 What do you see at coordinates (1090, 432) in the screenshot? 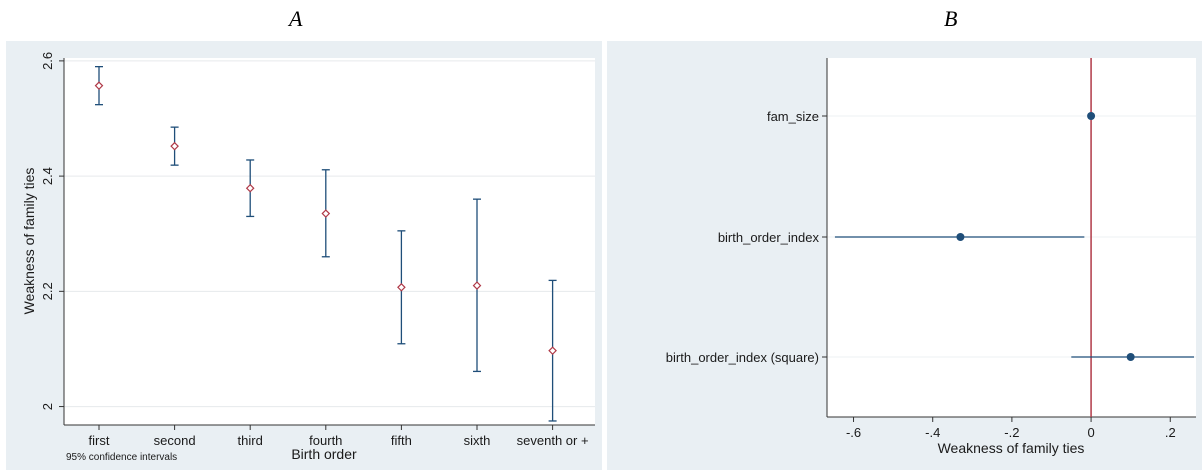
I see `panel-b-x-tick-label: 0` at bounding box center [1090, 432].